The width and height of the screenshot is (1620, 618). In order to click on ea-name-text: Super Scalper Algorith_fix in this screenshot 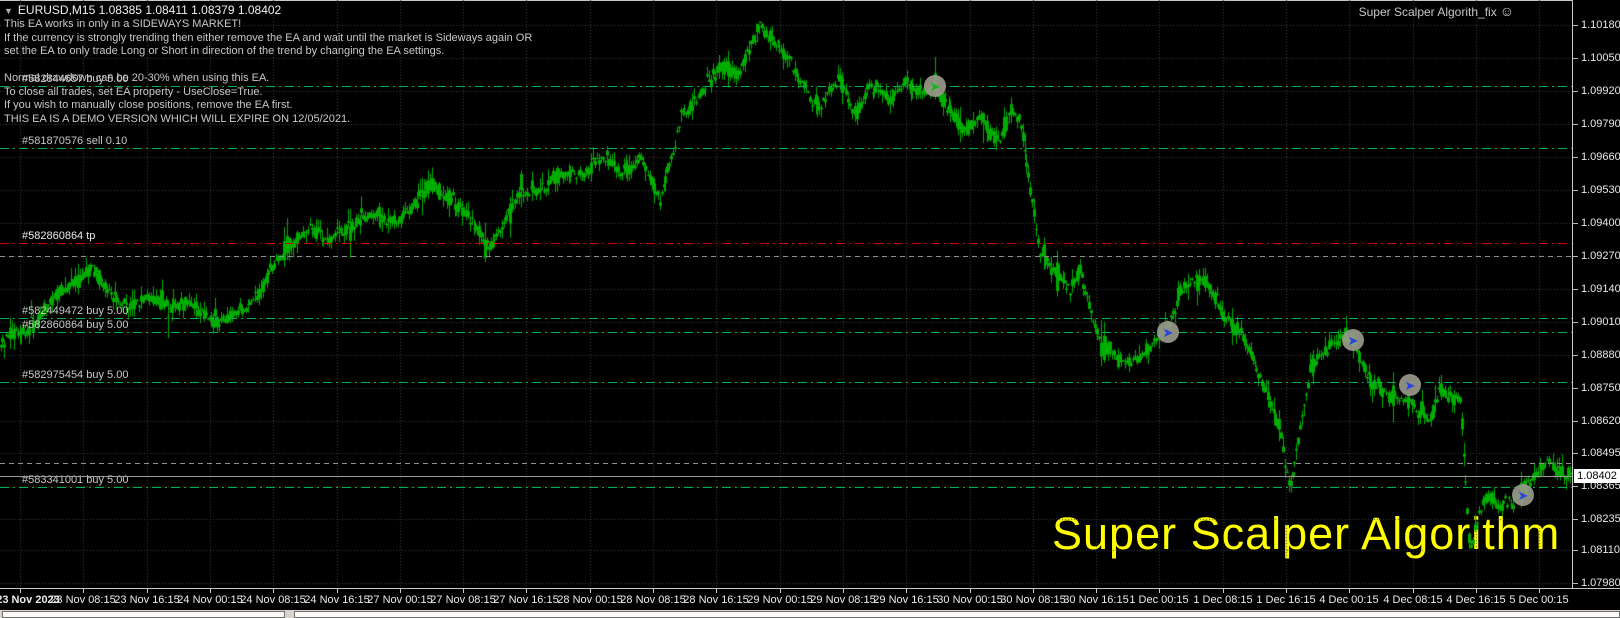, I will do `click(1427, 12)`.